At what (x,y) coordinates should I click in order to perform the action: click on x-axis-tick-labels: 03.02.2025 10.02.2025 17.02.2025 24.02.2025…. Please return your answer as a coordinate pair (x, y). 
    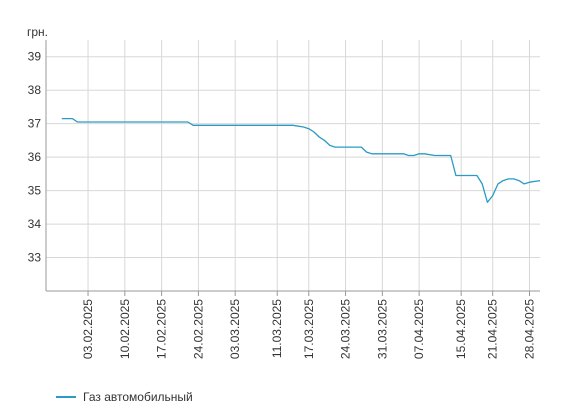
    Looking at the image, I should click on (308, 329).